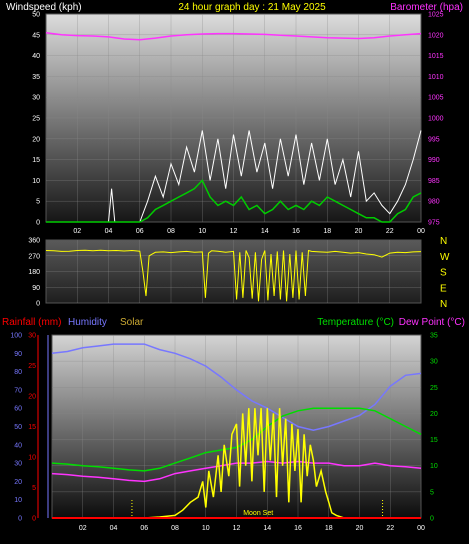  What do you see at coordinates (443, 273) in the screenshot?
I see `compass-label: S` at bounding box center [443, 273].